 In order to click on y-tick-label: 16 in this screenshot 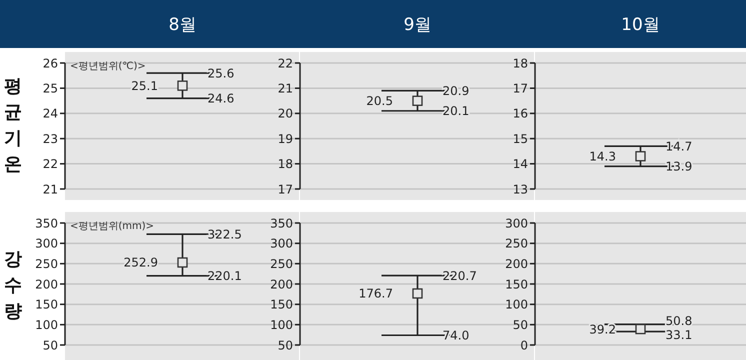, I will do `click(520, 113)`.